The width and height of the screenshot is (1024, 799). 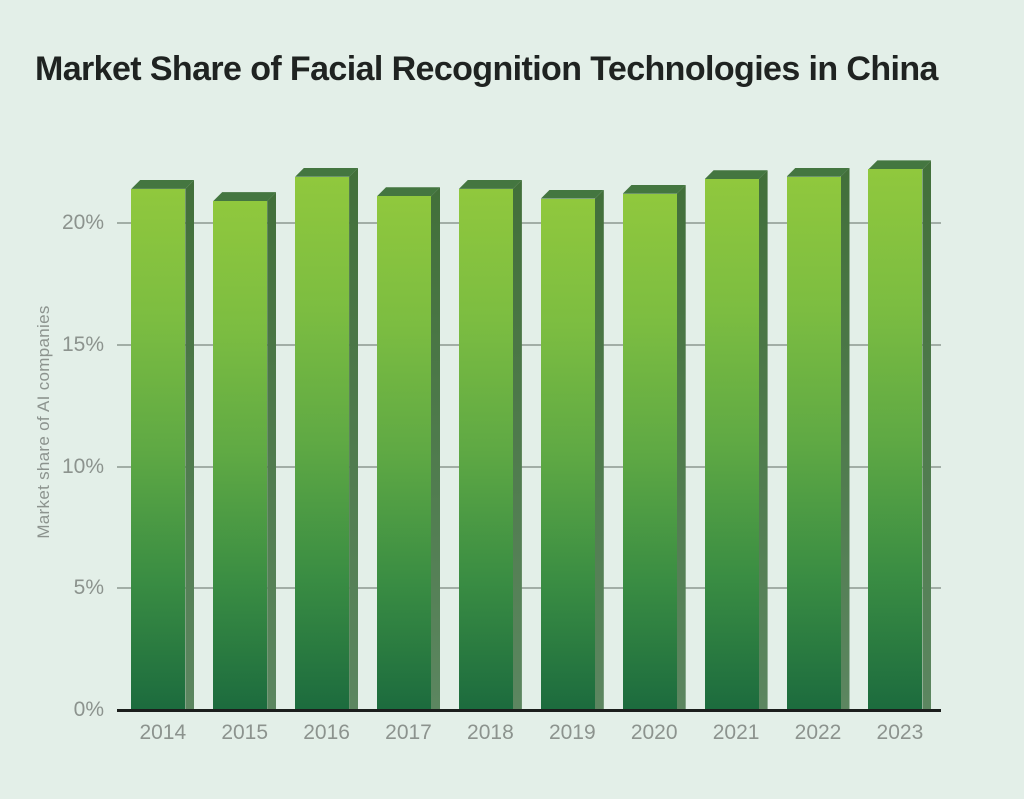 I want to click on bar-2022, so click(x=818, y=438).